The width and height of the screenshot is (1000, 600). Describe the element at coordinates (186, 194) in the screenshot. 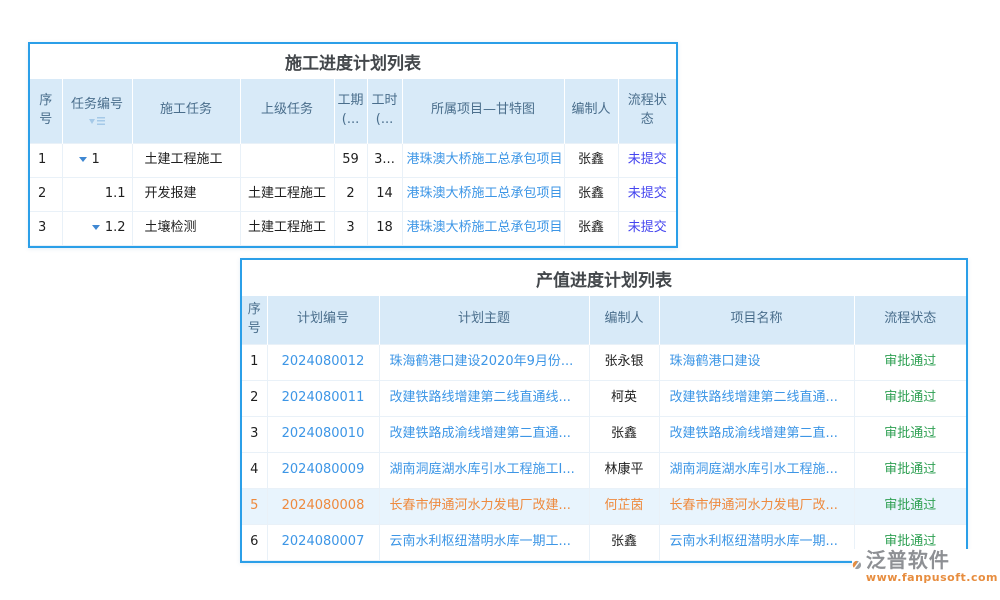

I see `task-name: 开发报建` at that location.